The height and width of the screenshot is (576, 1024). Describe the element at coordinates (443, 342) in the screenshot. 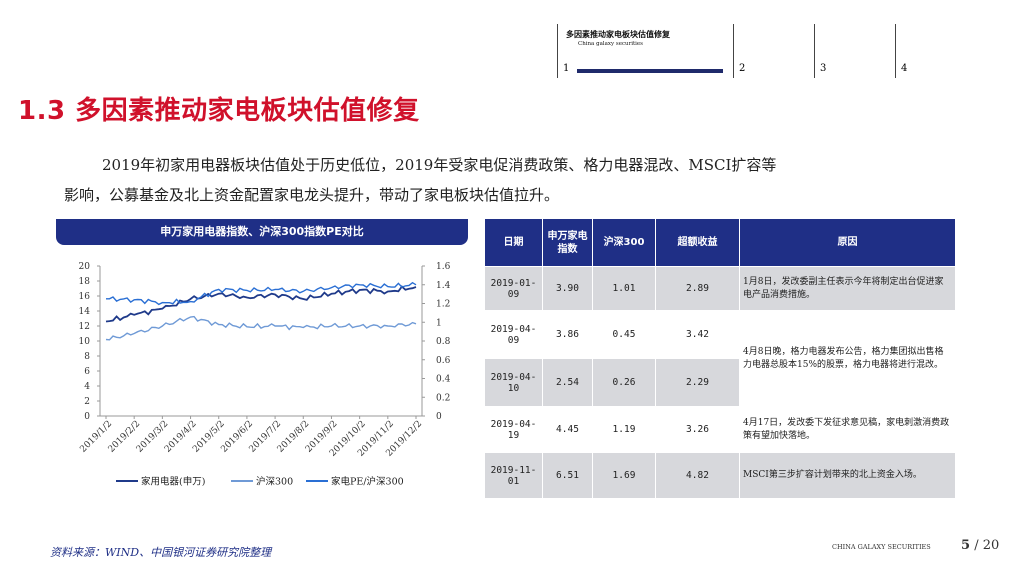

I see `right-tick-label: 0.8` at that location.